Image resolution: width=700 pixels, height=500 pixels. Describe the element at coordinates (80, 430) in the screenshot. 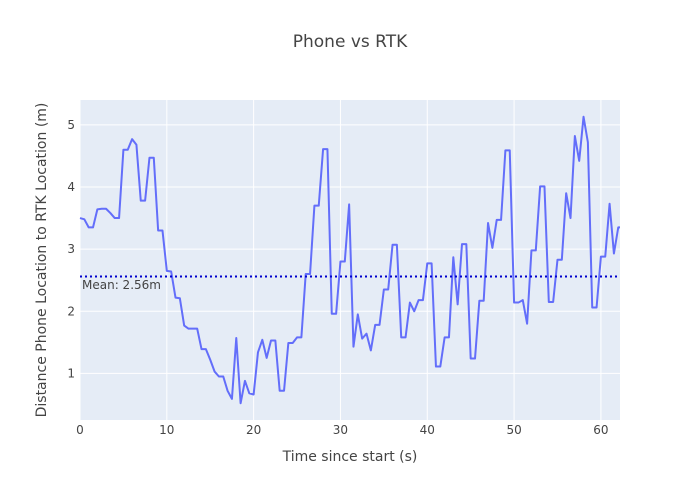

I see `x-tick-label: 0` at that location.